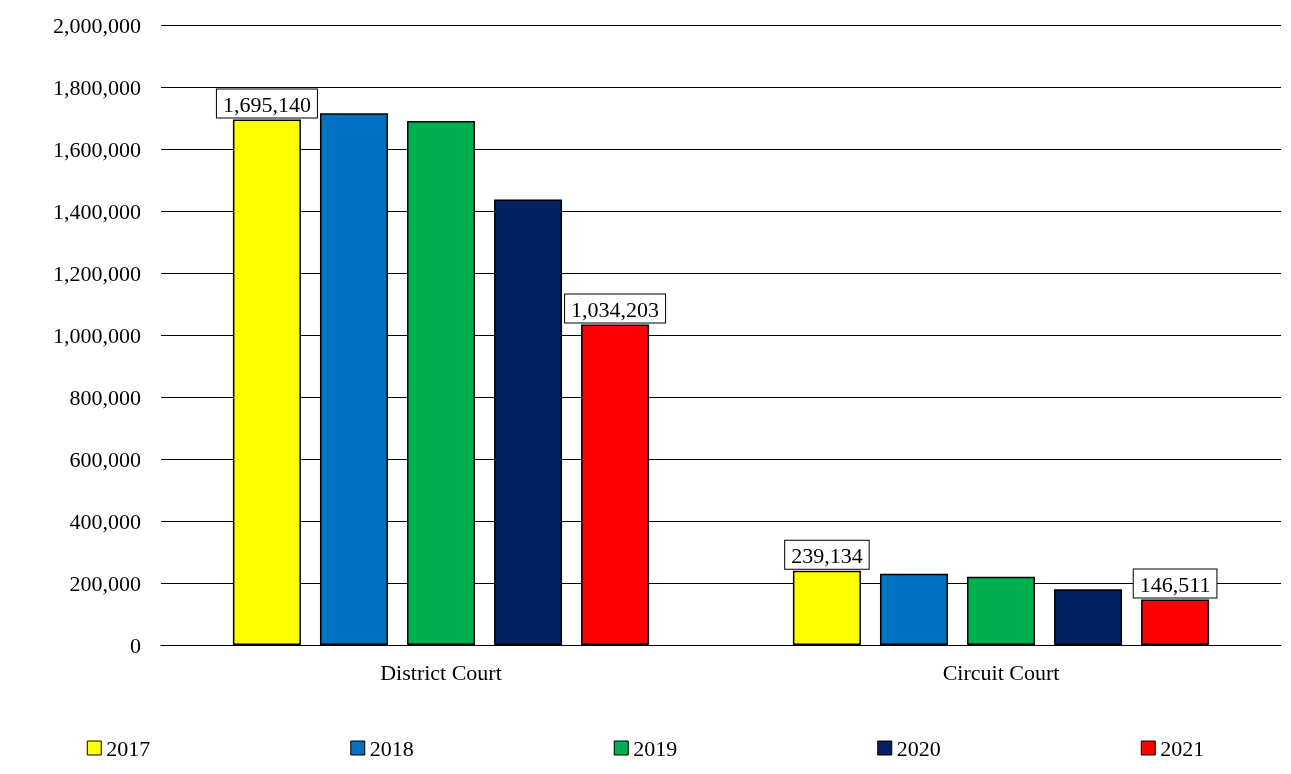  What do you see at coordinates (441, 672) in the screenshot?
I see `x-tick-label: District Court` at bounding box center [441, 672].